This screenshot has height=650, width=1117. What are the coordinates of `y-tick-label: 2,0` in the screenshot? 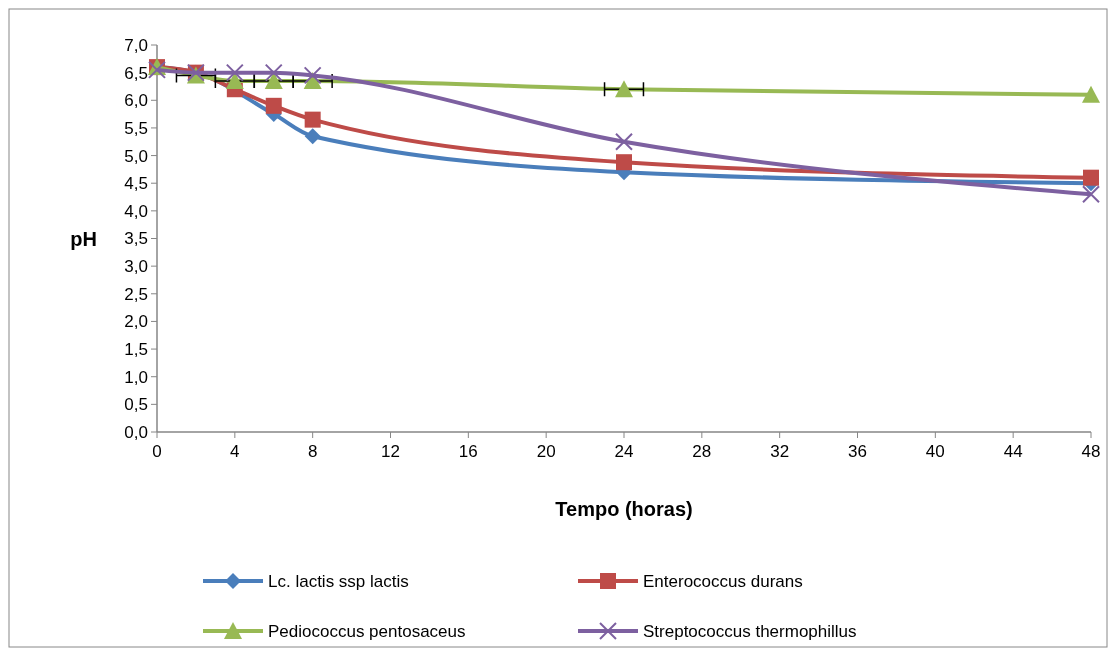 It's located at (136, 322).